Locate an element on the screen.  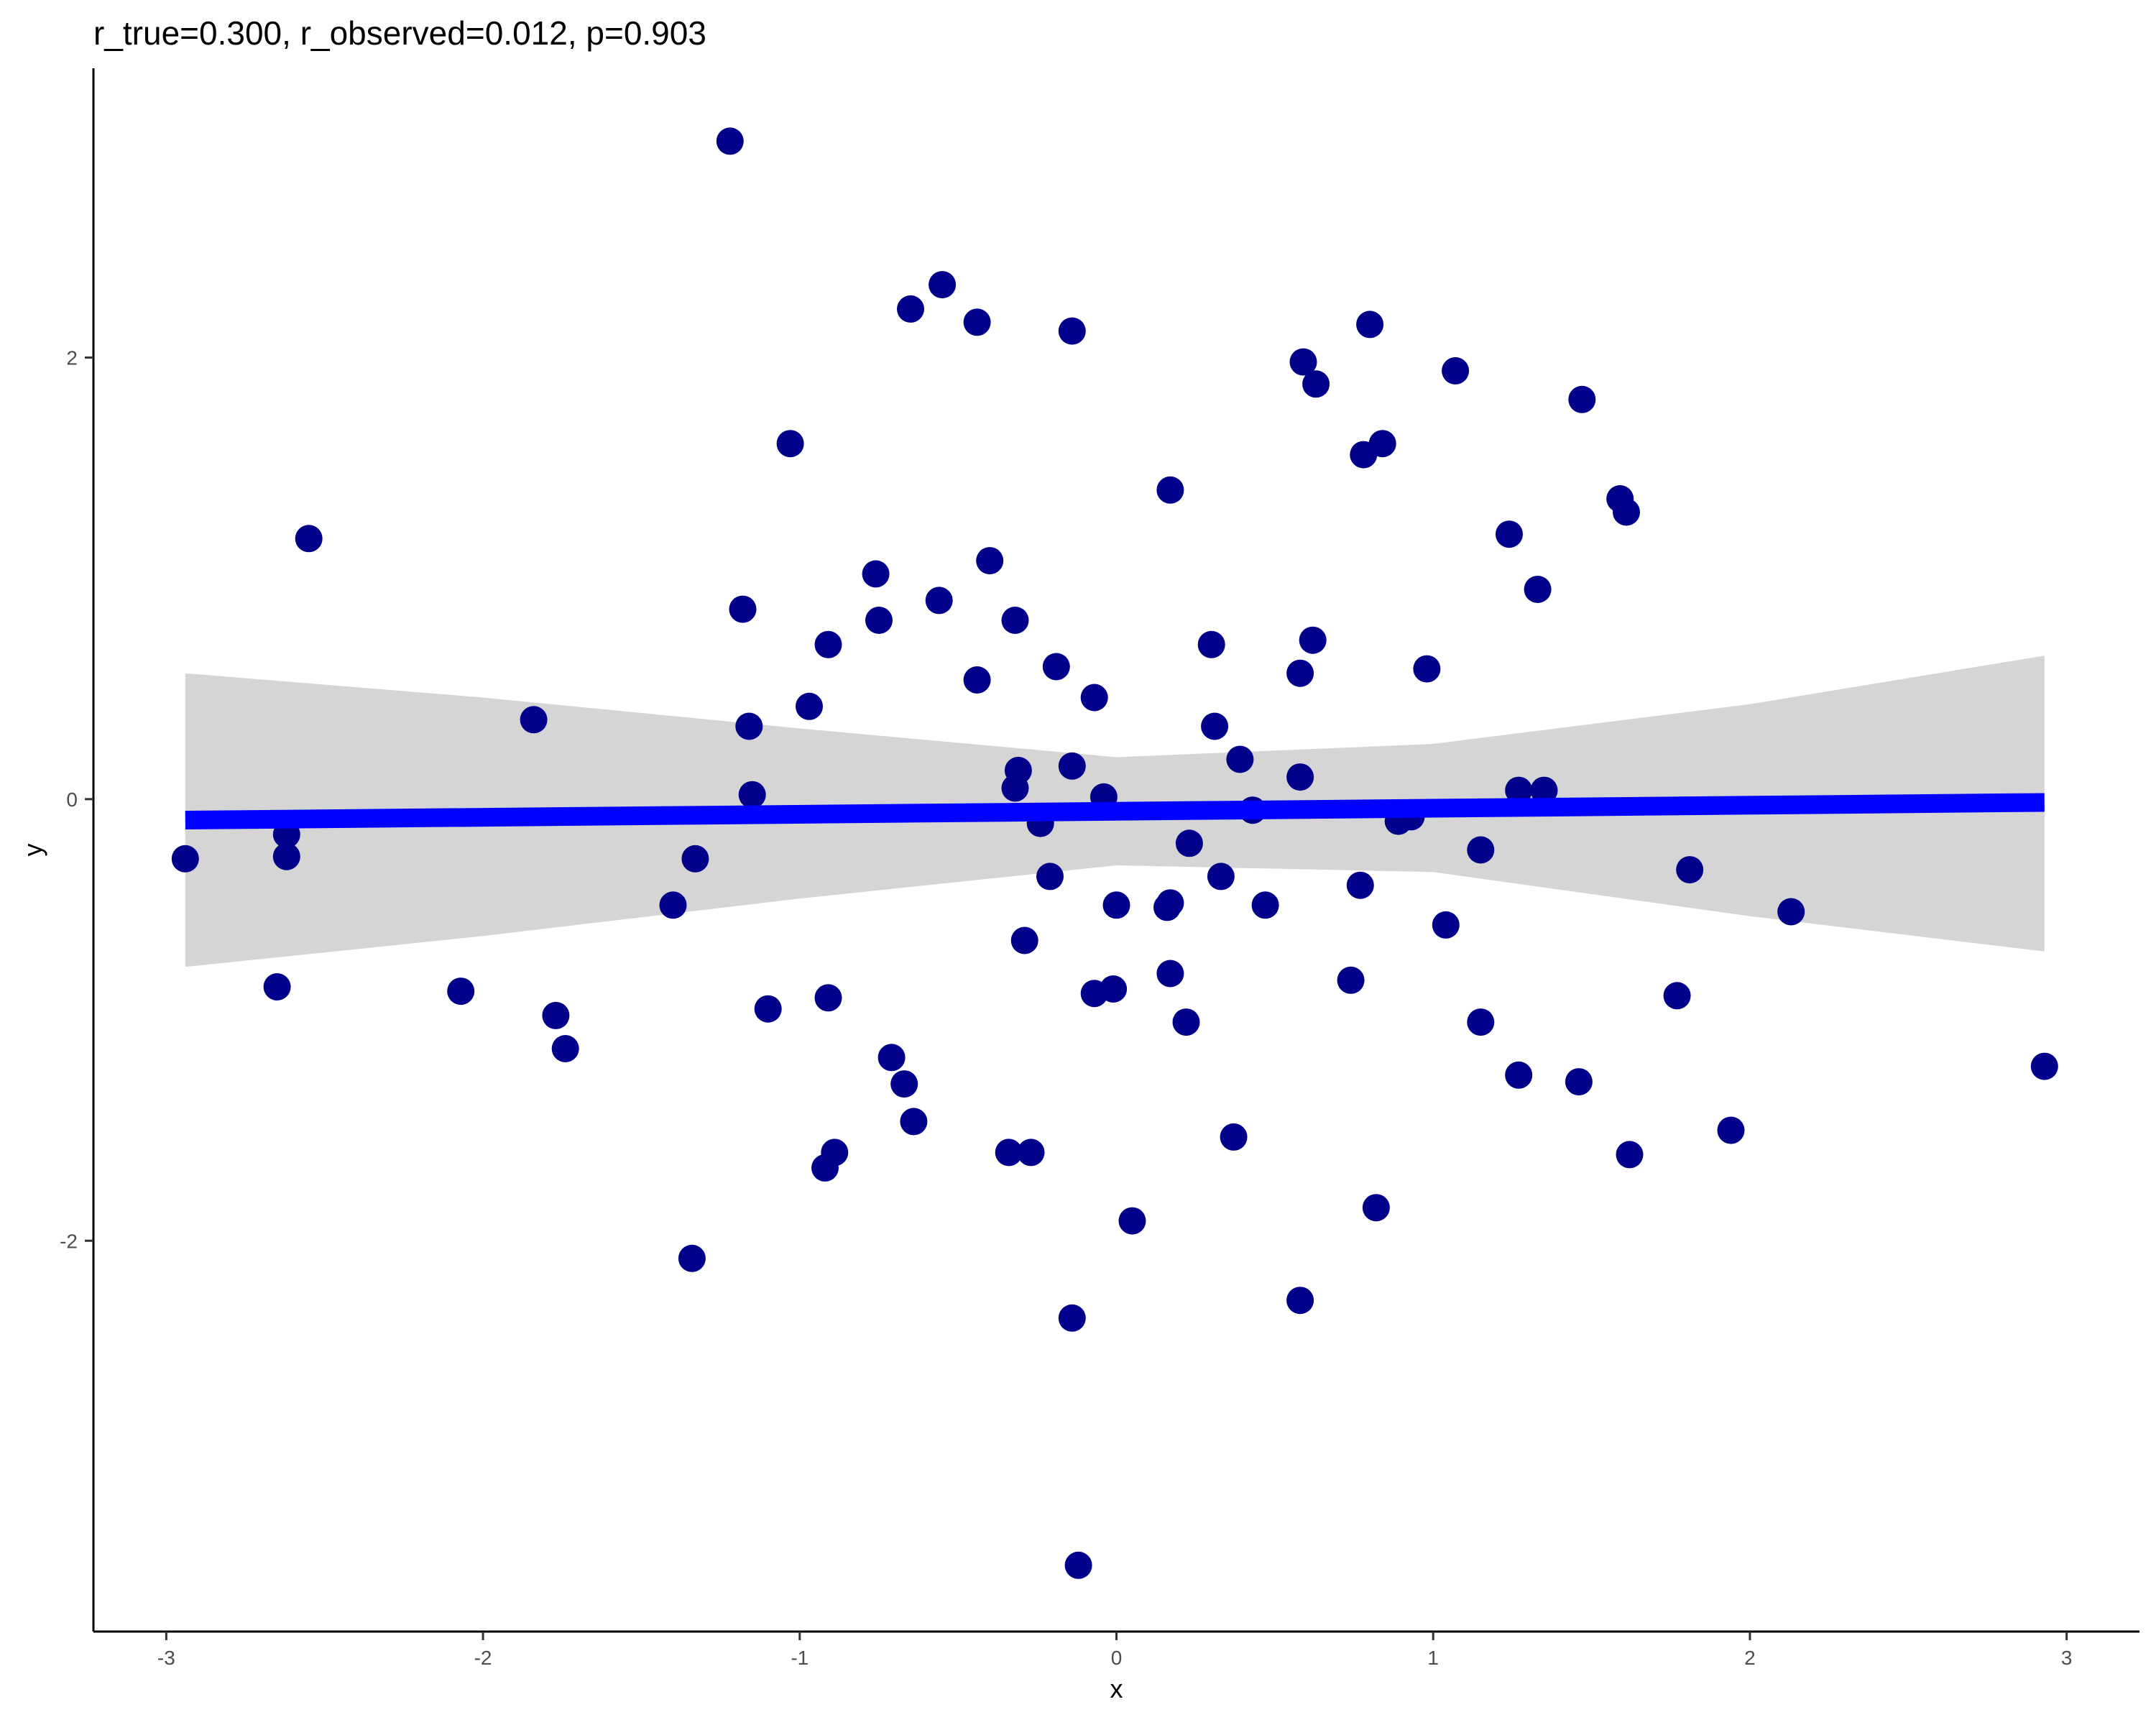
x-tick-label: -2 is located at coordinates (483, 1658).